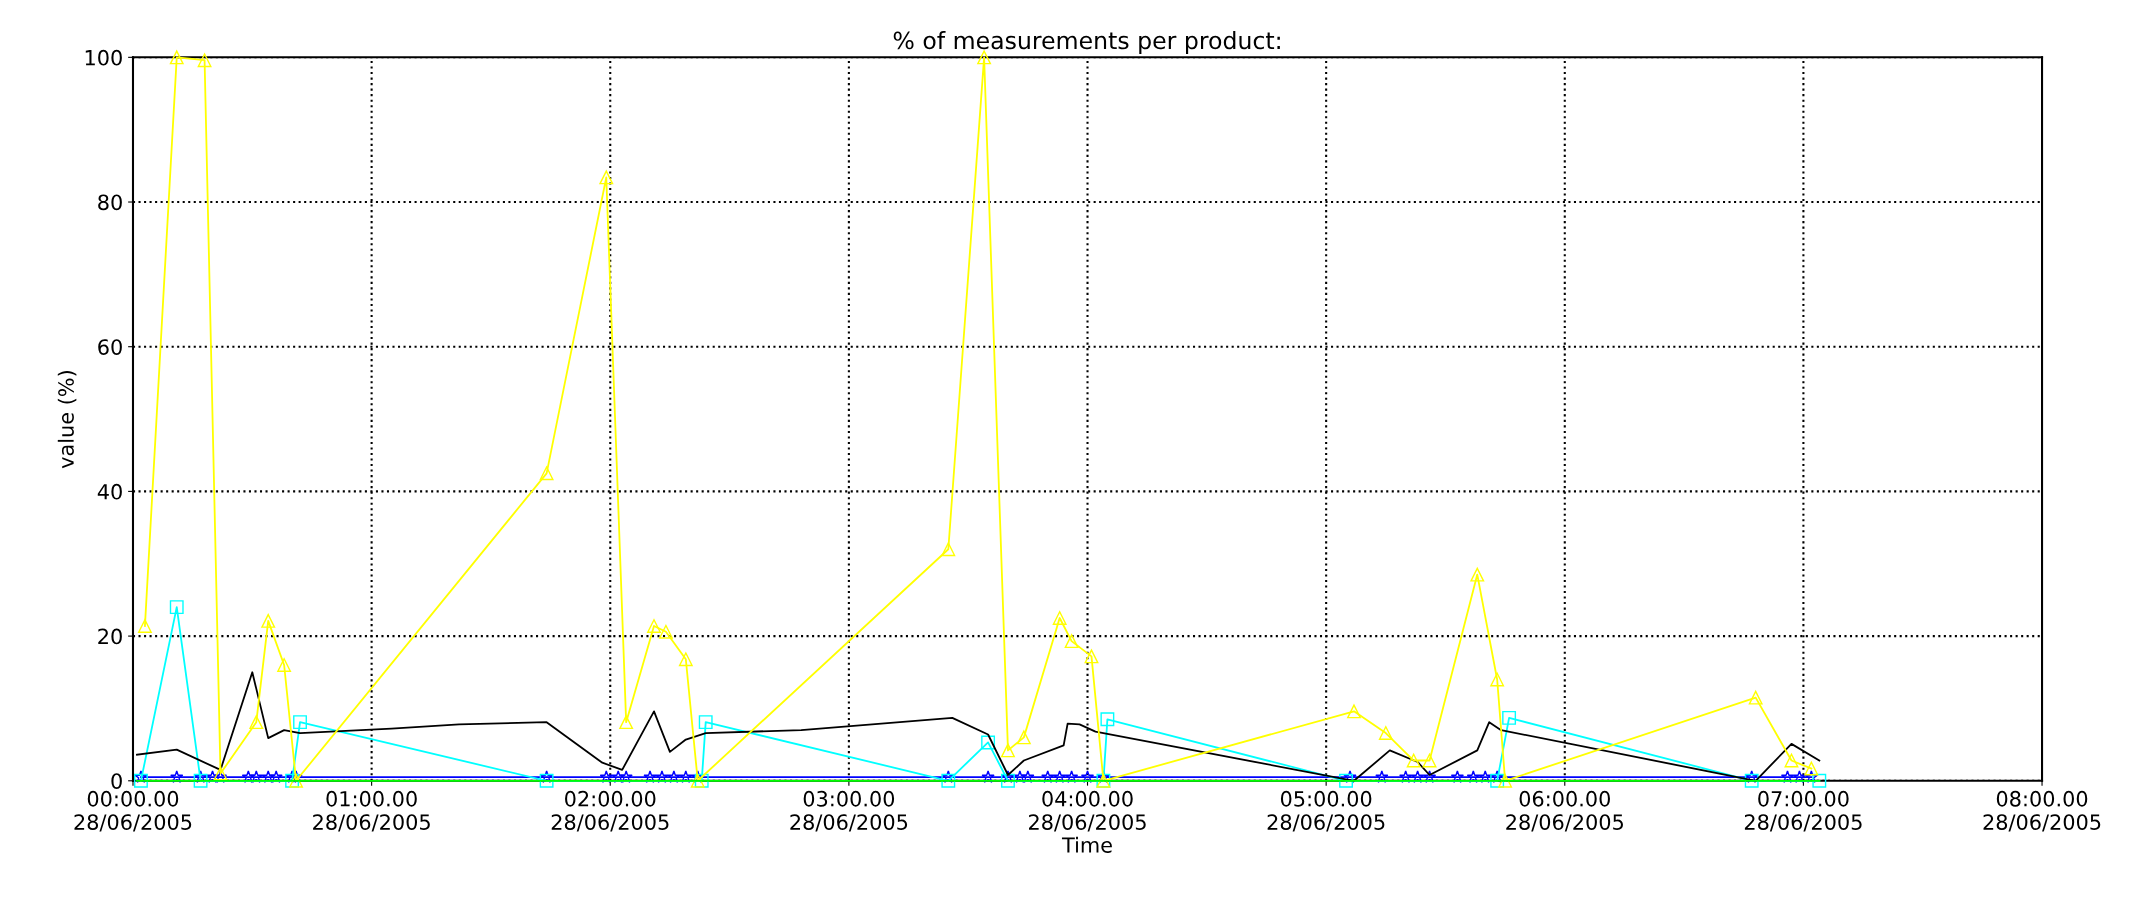 This screenshot has height=910, width=2145. What do you see at coordinates (1086, 844) in the screenshot?
I see `x-axis-title: Time` at bounding box center [1086, 844].